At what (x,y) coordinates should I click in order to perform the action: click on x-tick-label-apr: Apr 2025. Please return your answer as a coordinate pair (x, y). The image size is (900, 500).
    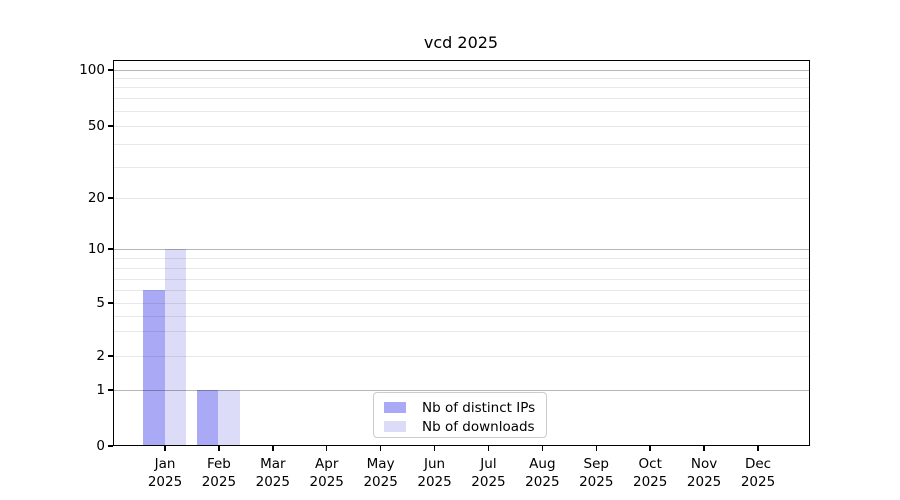
    Looking at the image, I should click on (327, 473).